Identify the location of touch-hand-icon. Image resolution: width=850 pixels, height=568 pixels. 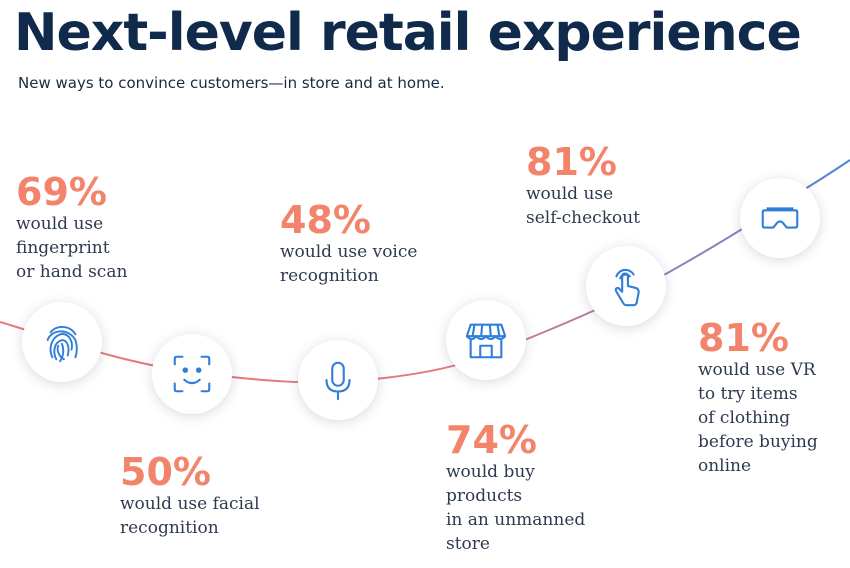
(626, 286).